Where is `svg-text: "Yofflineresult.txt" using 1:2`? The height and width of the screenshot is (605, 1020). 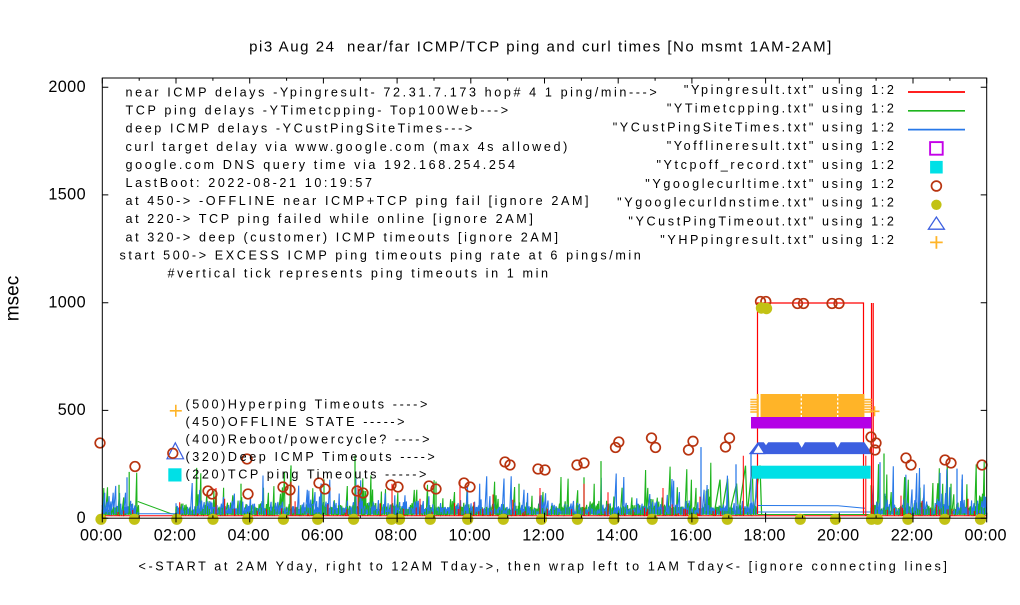
svg-text: "Yofflineresult.txt" using 1:2 is located at coordinates (782, 146).